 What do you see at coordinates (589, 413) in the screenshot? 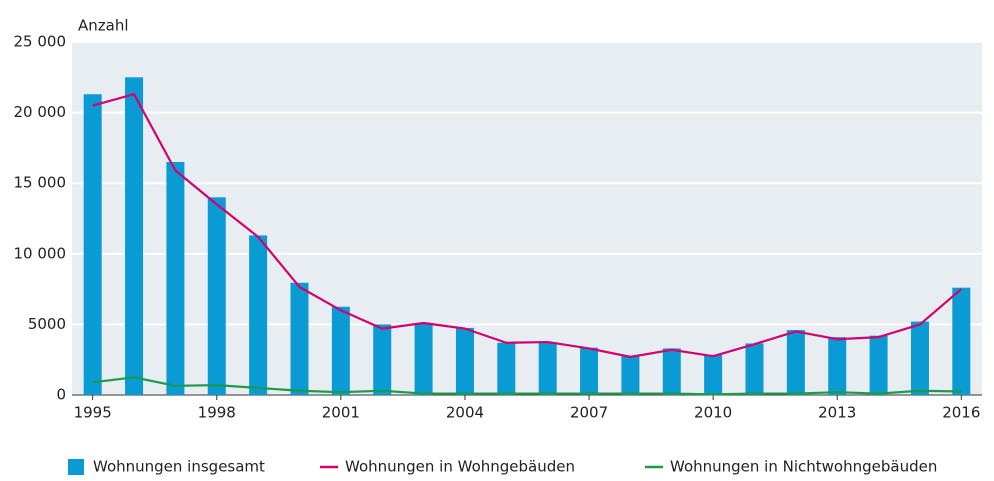
I see `x-tick-label: 2007` at bounding box center [589, 413].